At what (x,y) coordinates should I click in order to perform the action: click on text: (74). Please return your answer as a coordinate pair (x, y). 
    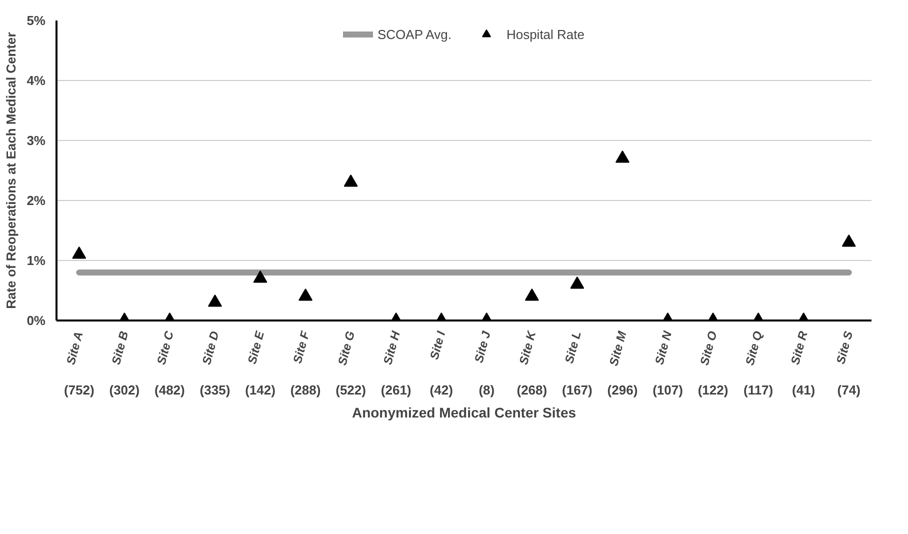
    Looking at the image, I should click on (848, 390).